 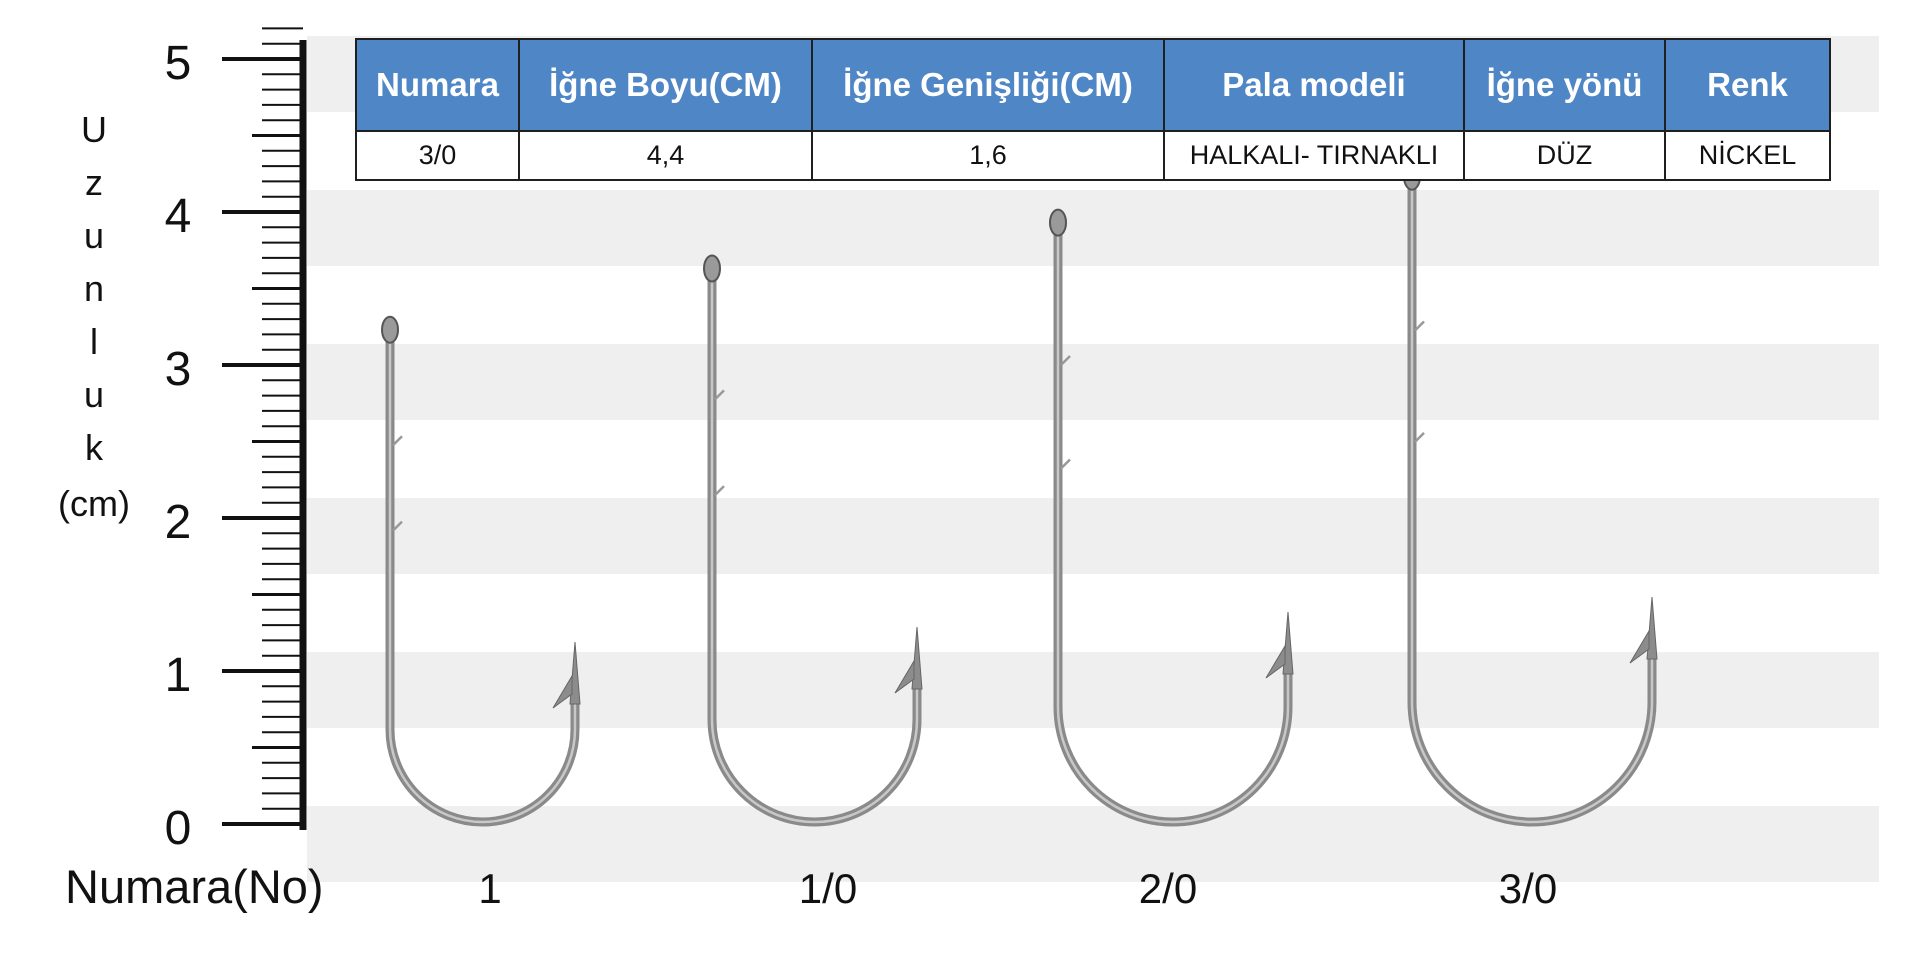 I want to click on header-igne-boyu: İğne Boyu(CM), so click(x=665, y=85).